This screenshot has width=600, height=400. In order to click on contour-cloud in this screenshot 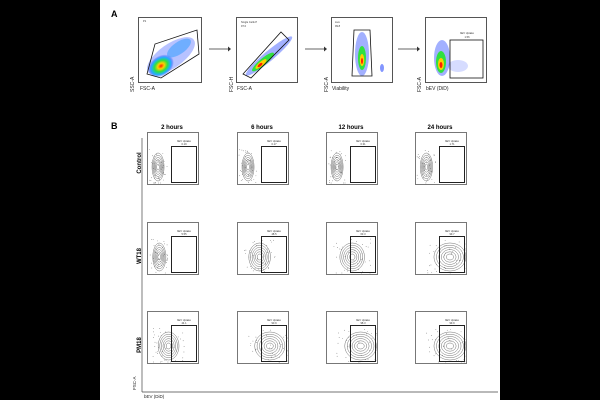, I will do `click(168, 345)`.